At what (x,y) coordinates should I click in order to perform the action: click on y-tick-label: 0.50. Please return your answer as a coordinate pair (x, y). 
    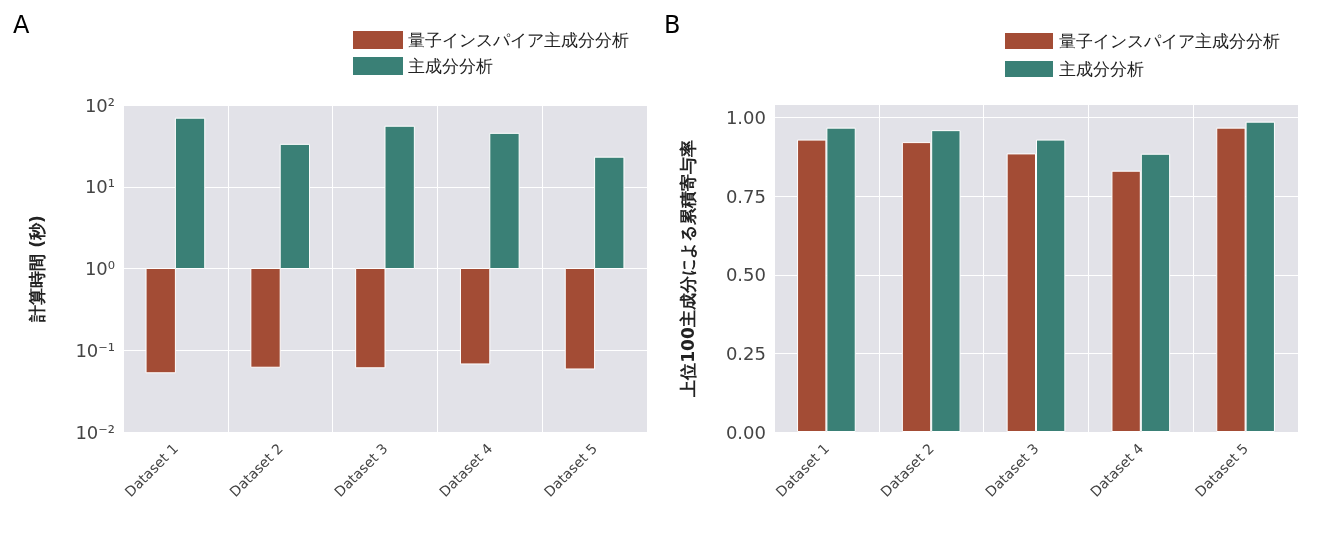
    Looking at the image, I should click on (745, 275).